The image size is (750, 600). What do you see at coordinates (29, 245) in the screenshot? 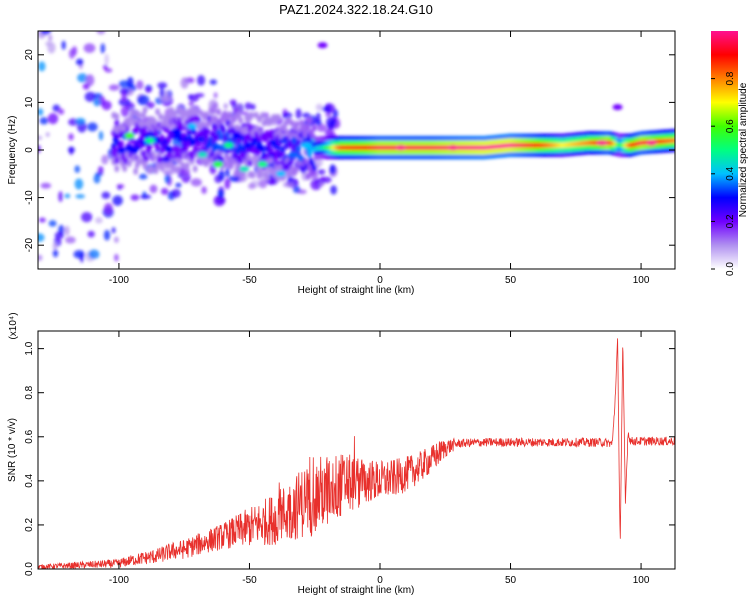
I see `y-tick-label: -20` at bounding box center [29, 245].